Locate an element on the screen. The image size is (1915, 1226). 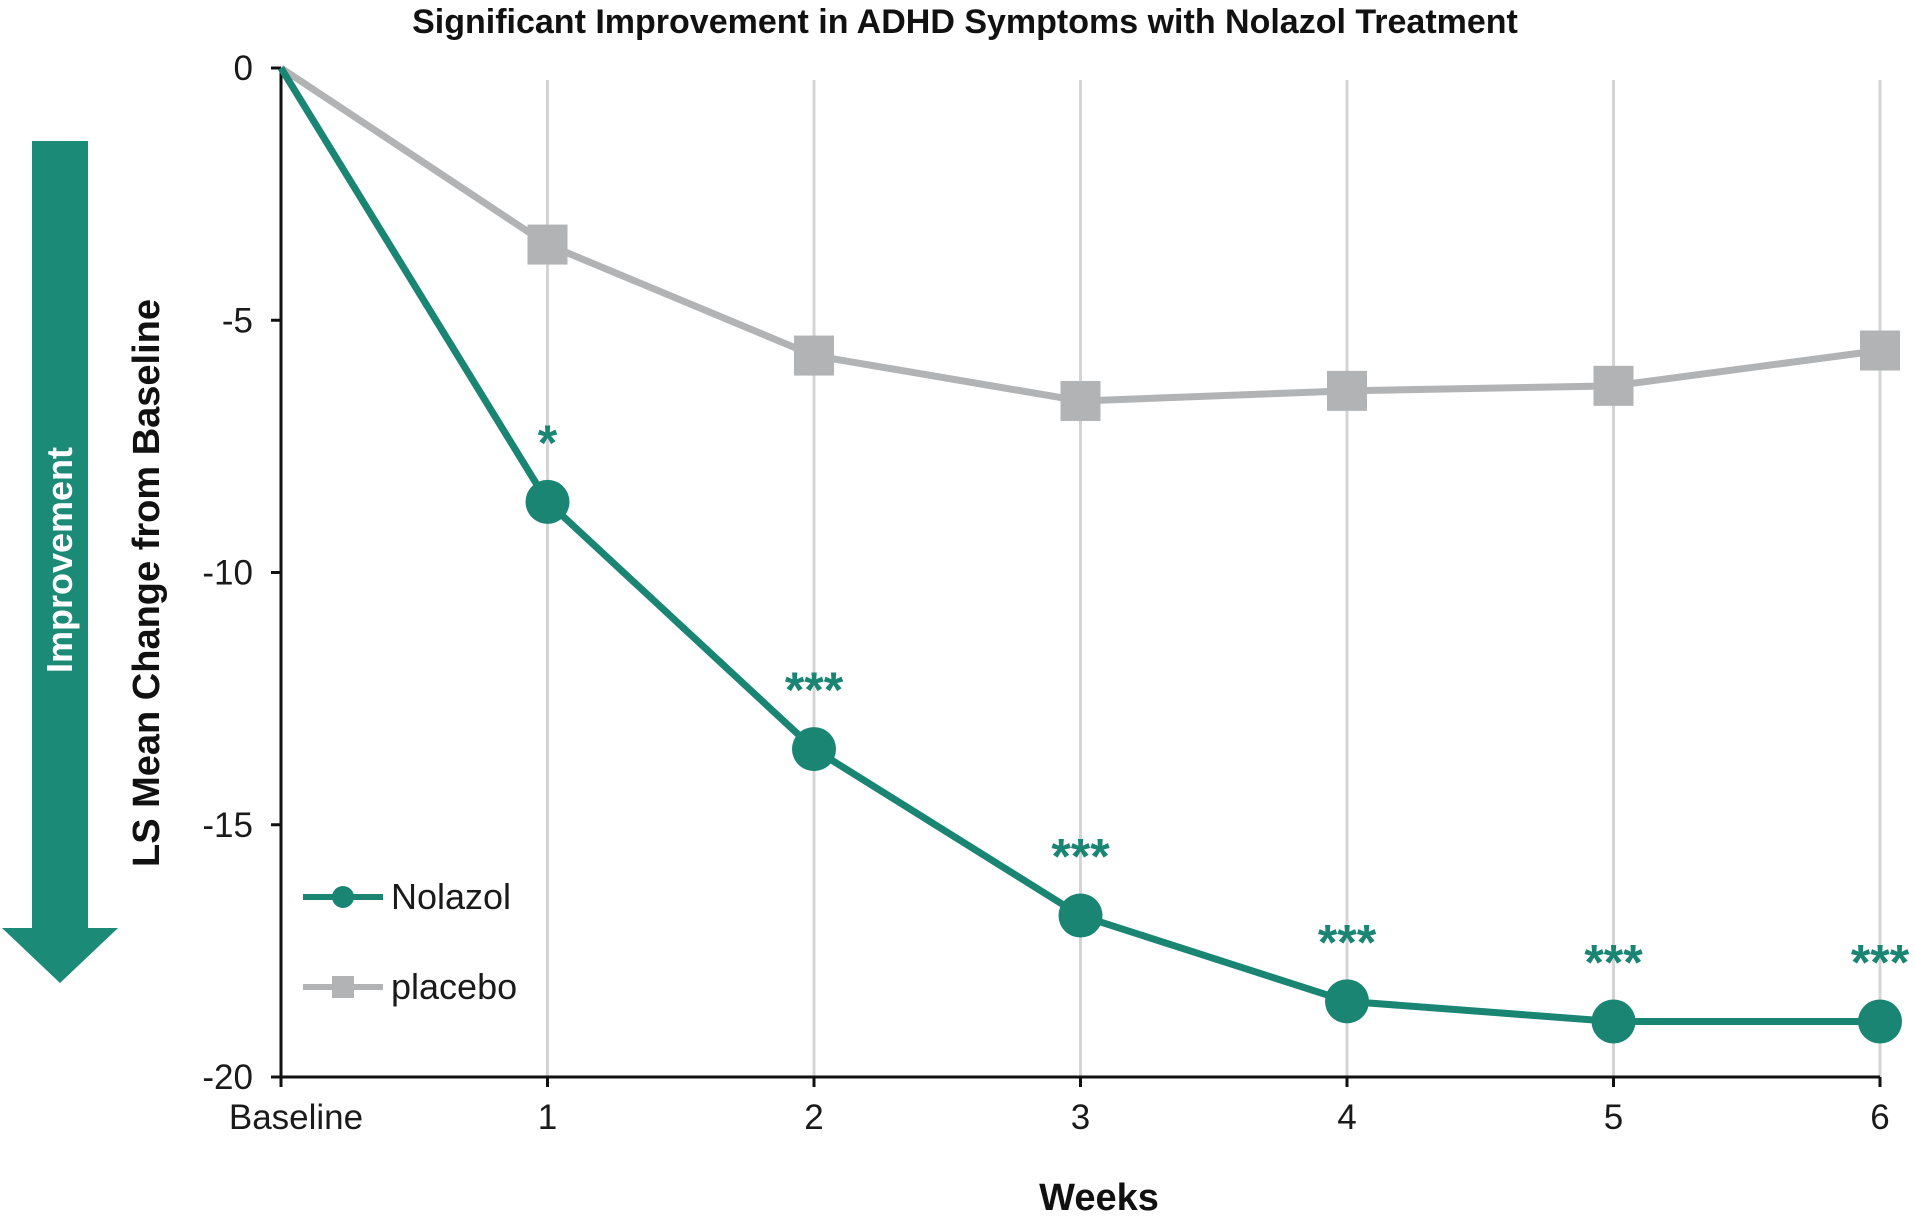
significance-nolazol-4: *** is located at coordinates (1347, 942).